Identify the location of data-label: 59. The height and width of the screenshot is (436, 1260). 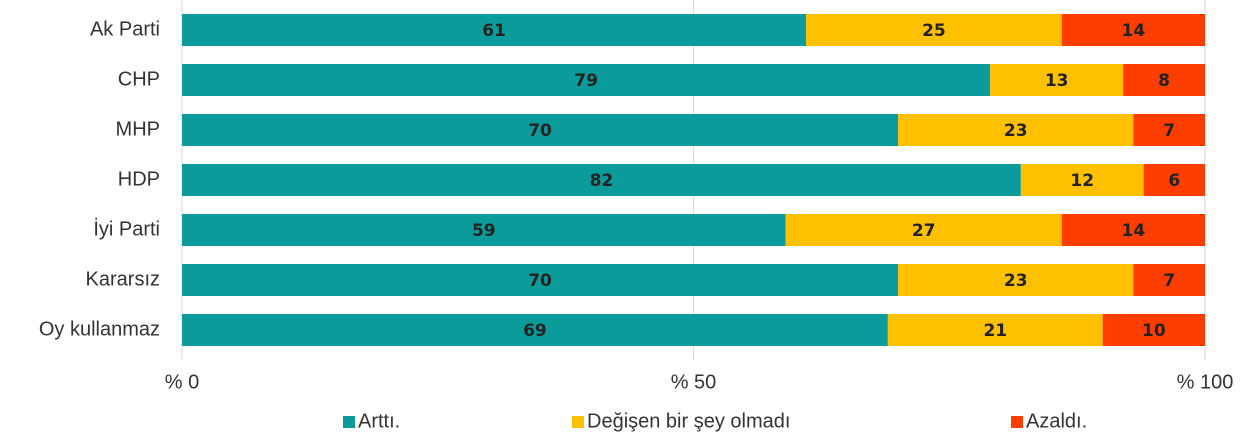
(484, 231).